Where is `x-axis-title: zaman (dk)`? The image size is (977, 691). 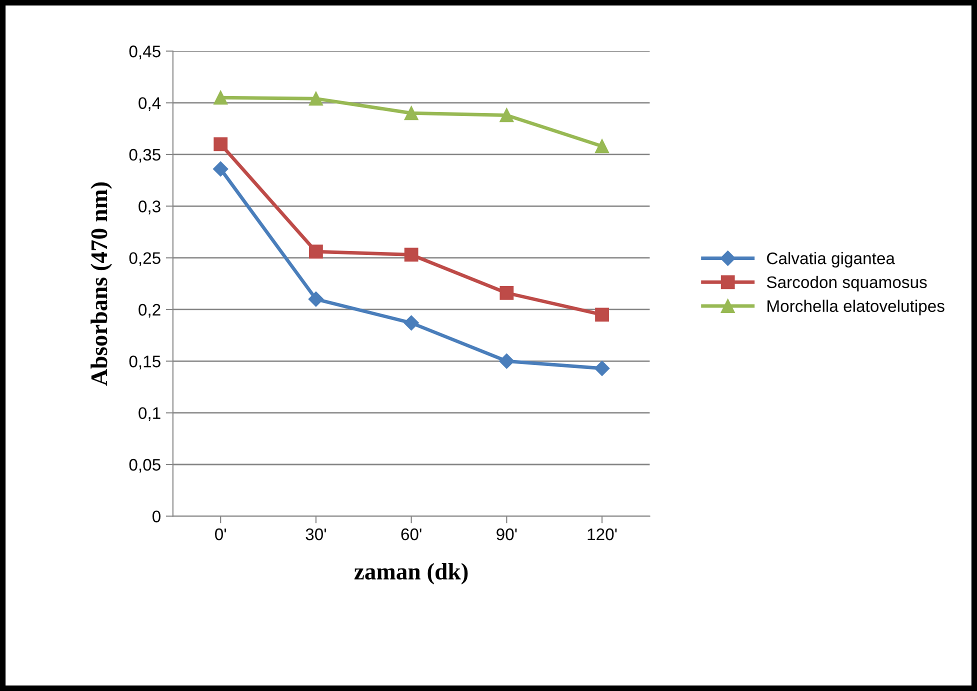 x-axis-title: zaman (dk) is located at coordinates (411, 573).